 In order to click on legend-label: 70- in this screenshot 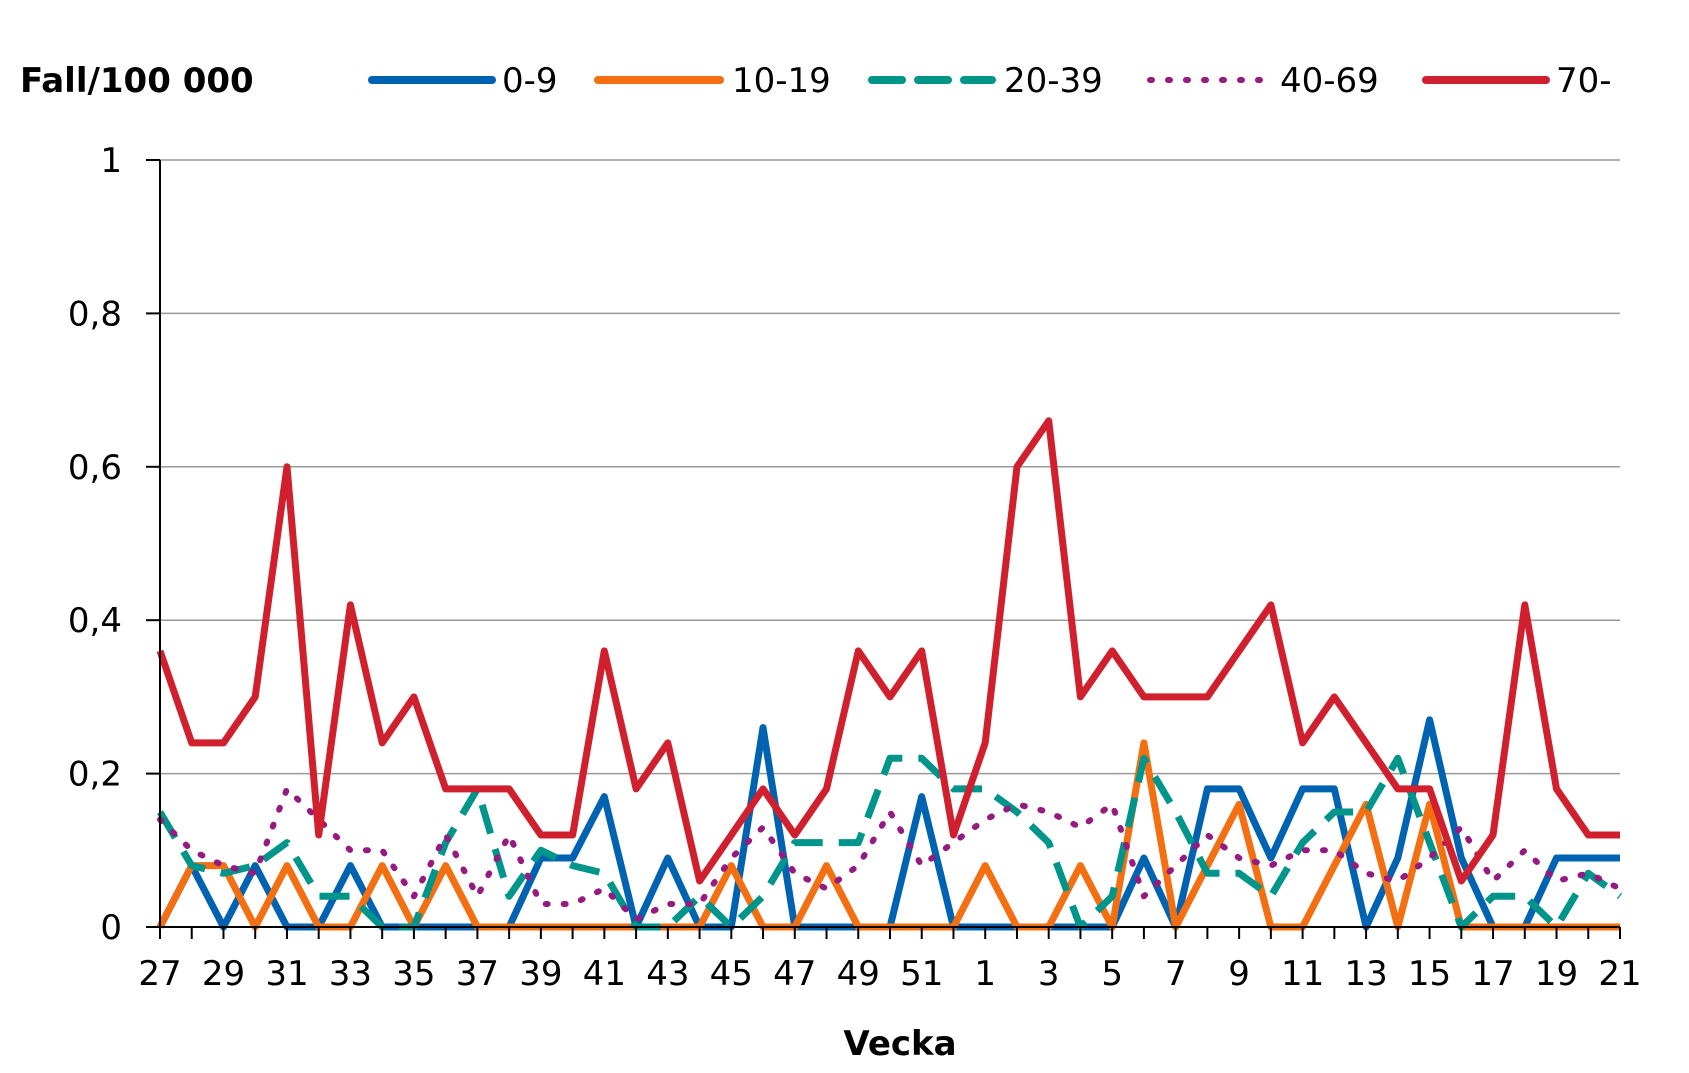, I will do `click(1584, 81)`.